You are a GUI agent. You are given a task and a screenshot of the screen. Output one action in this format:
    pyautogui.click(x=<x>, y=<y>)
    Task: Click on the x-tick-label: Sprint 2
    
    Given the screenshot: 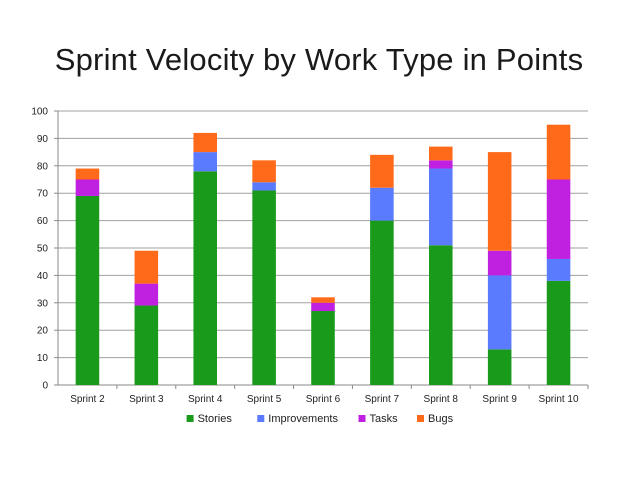 What is the action you would take?
    pyautogui.click(x=87, y=399)
    